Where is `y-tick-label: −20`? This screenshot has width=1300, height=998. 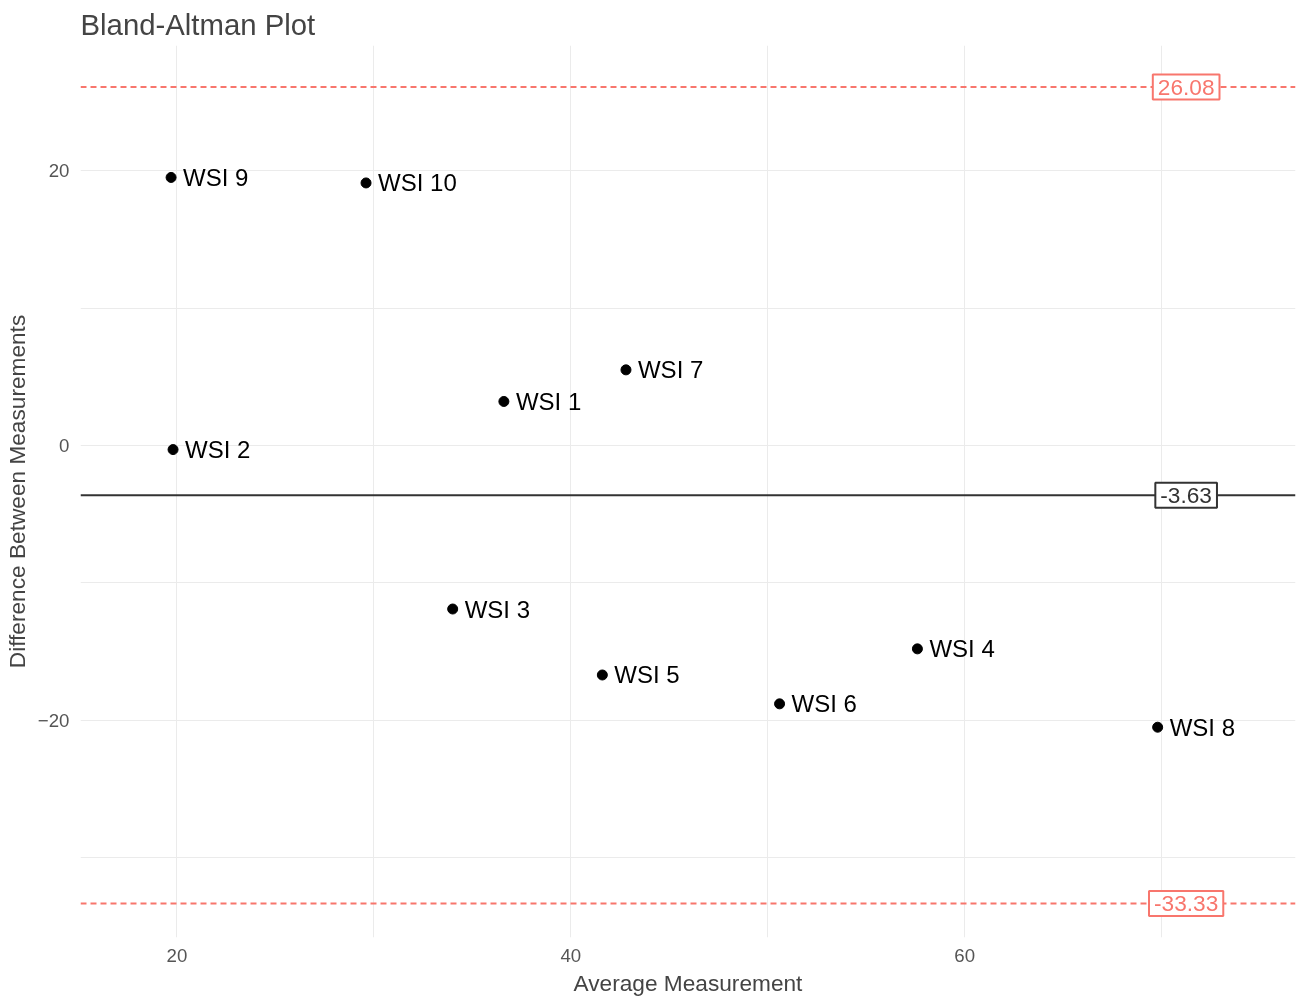
y-tick-label: −20 is located at coordinates (53, 720).